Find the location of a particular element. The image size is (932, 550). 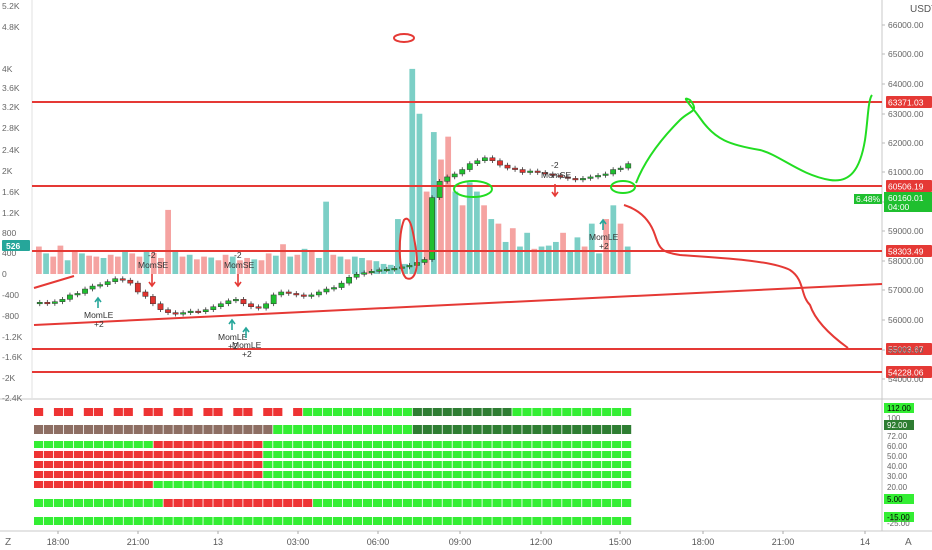

level-badge is located at coordinates (909, 102).